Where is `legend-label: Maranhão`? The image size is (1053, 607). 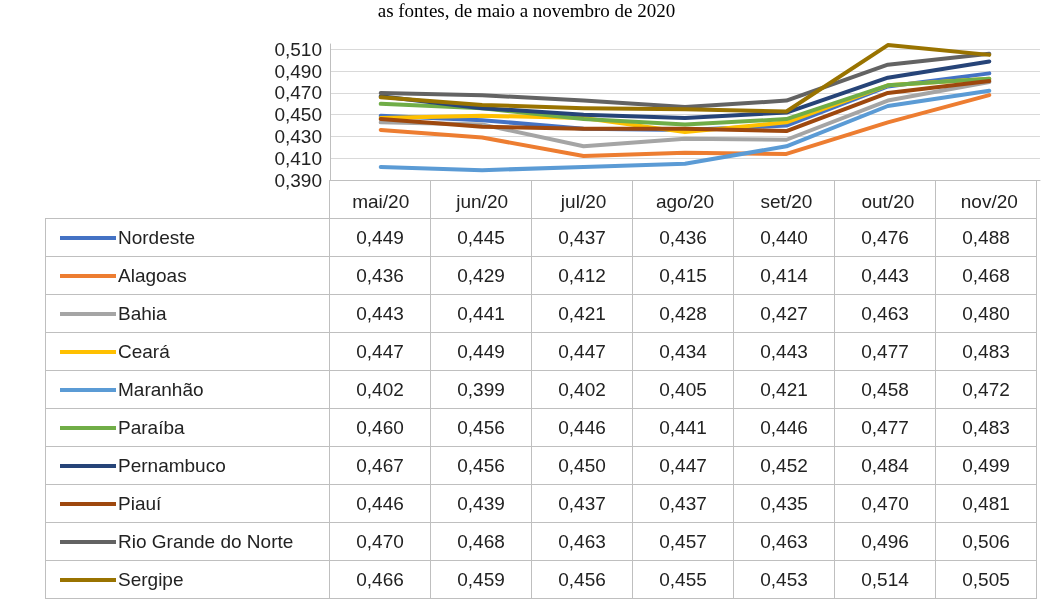 legend-label: Maranhão is located at coordinates (187, 389).